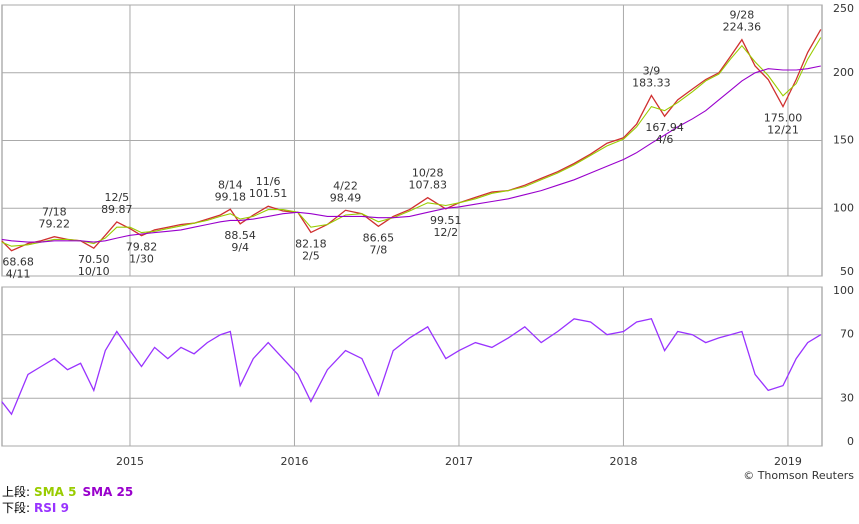 Image resolution: width=859 pixels, height=524 pixels. Describe the element at coordinates (427, 185) in the screenshot. I see `annotation-text: 107.83` at that location.